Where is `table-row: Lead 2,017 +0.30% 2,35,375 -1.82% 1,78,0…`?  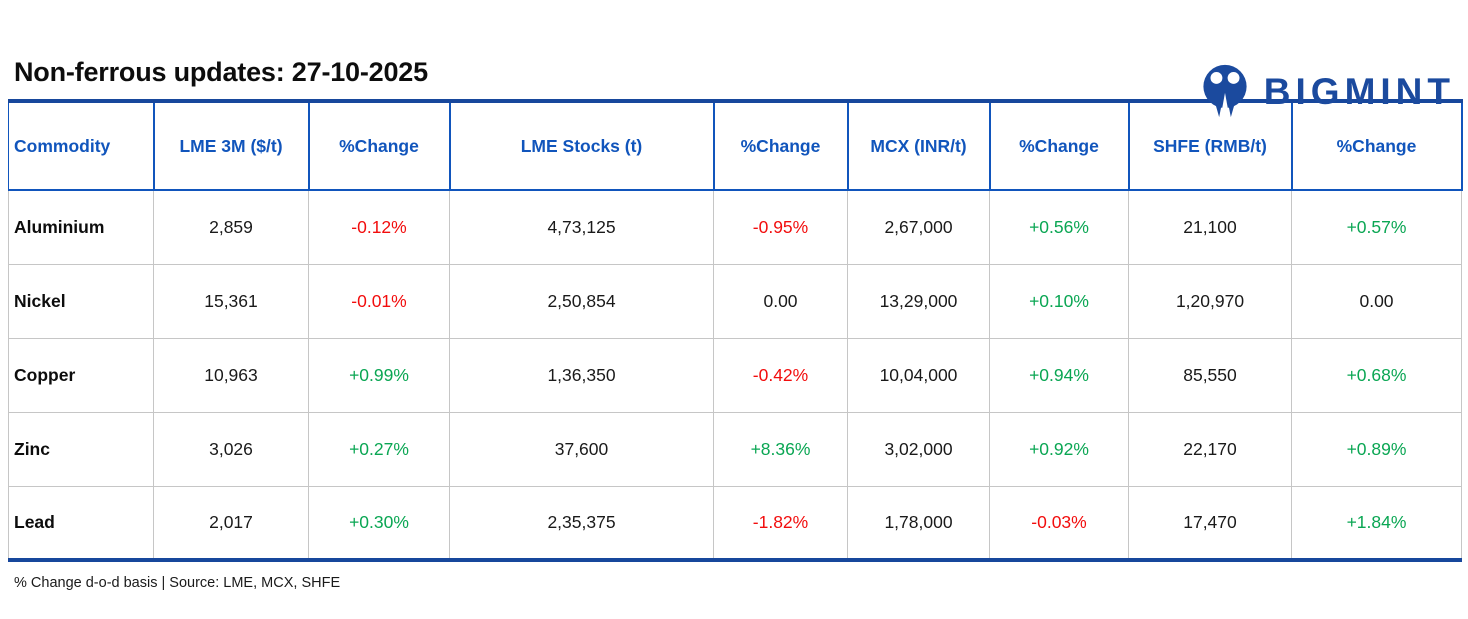
table-row: Lead 2,017 +0.30% 2,35,375 -1.82% 1,78,0… is located at coordinates (735, 523).